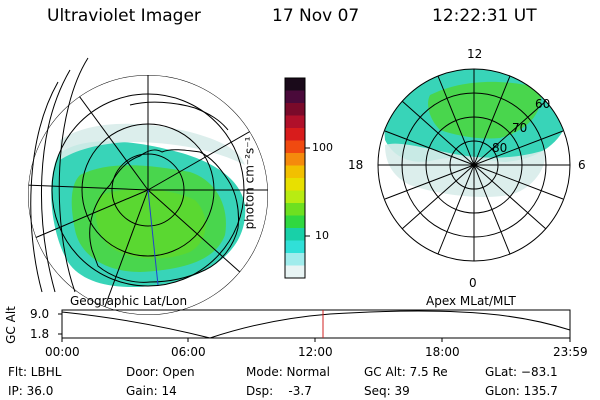 This screenshot has height=400, width=600. Describe the element at coordinates (288, 372) in the screenshot. I see `status-mode: Mode: Normal` at that location.